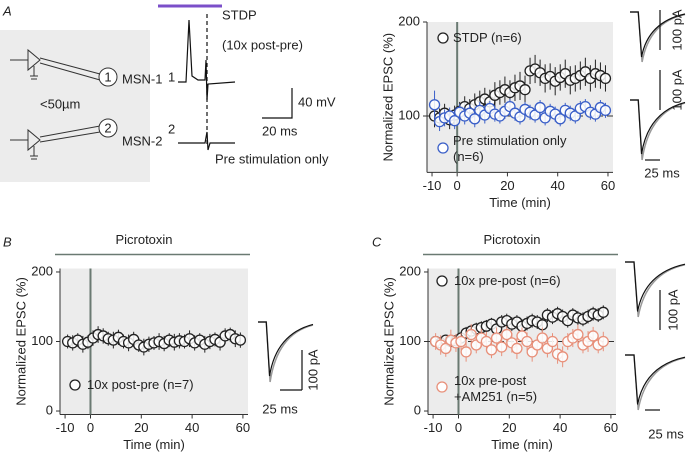 The image size is (688, 464). What do you see at coordinates (171, 128) in the screenshot?
I see `trace-row: 2` at bounding box center [171, 128].